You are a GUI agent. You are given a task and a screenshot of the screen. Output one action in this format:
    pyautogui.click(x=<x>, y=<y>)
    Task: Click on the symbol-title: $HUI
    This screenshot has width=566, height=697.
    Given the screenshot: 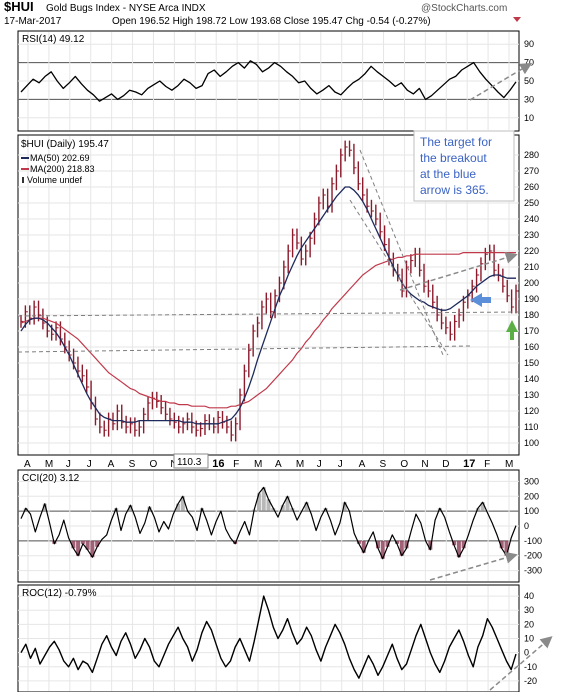 What is the action you would take?
    pyautogui.click(x=19, y=7)
    